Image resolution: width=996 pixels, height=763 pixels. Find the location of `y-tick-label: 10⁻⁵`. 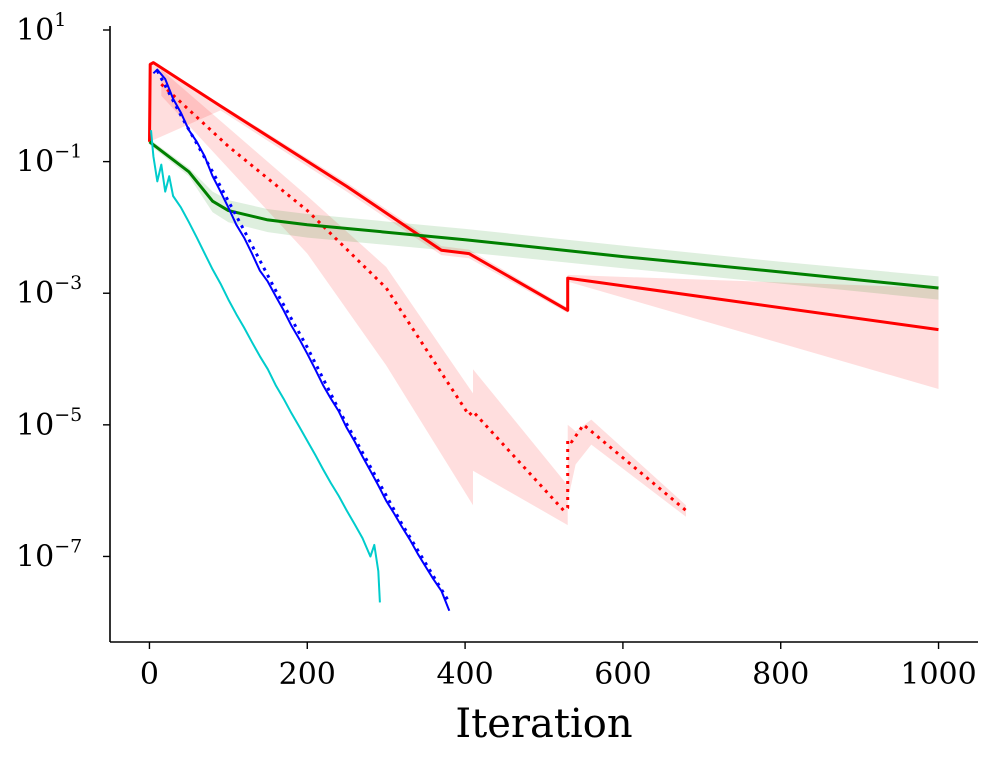

y-tick-label: 10⁻⁵ is located at coordinates (49, 423).